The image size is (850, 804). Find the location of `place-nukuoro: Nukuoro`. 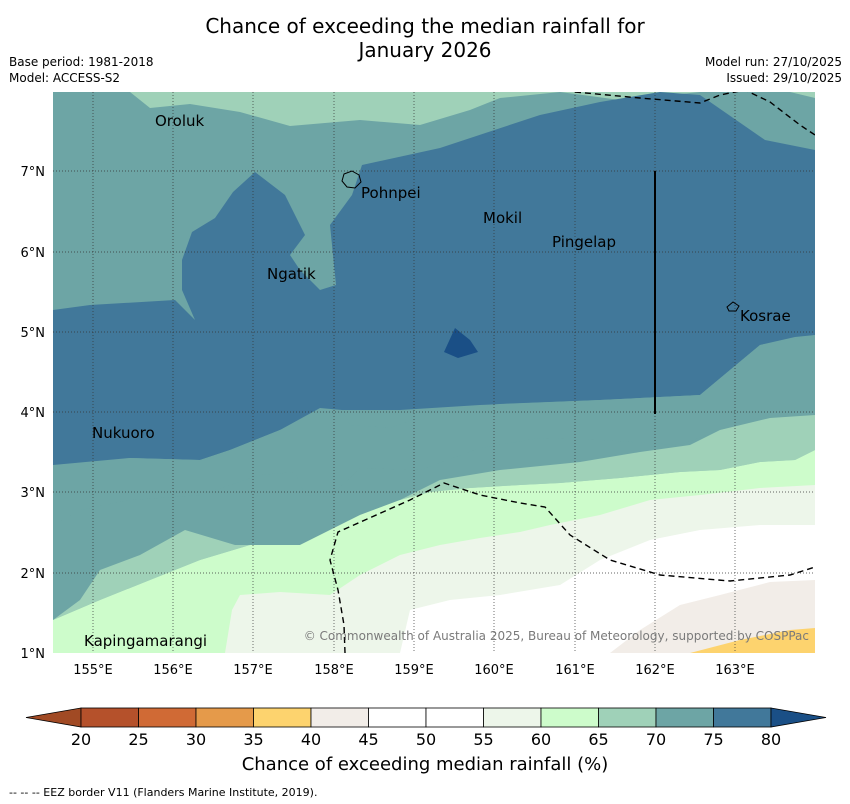

place-nukuoro: Nukuoro is located at coordinates (123, 433).